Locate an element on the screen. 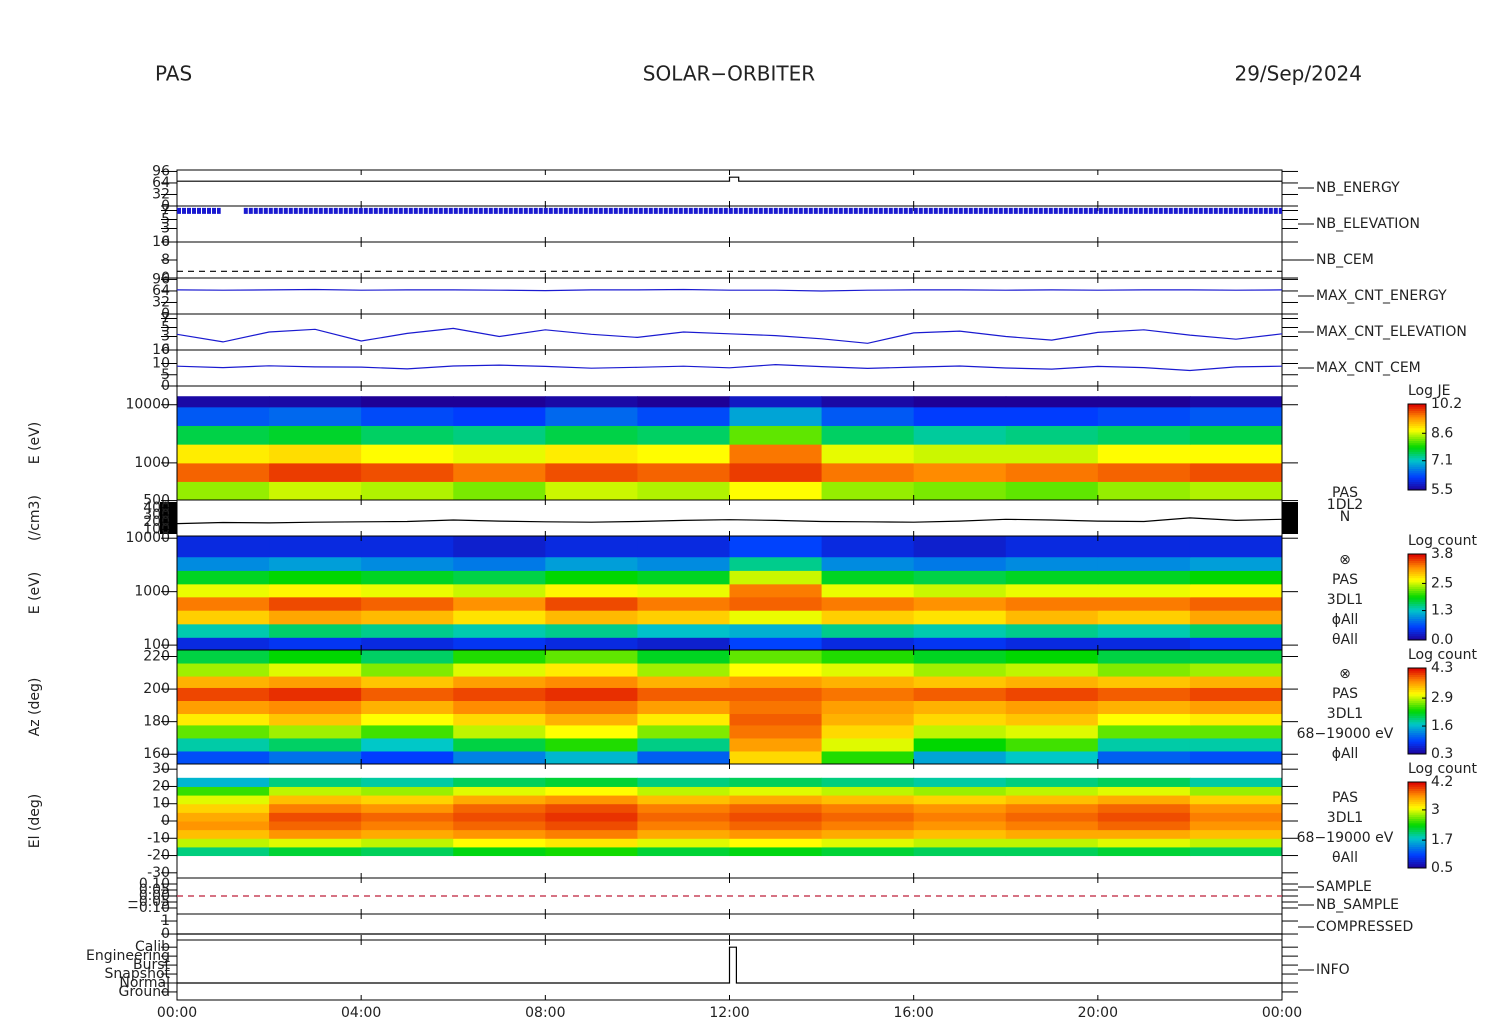  colorbar-tick-label: 1.7 is located at coordinates (1442, 840).